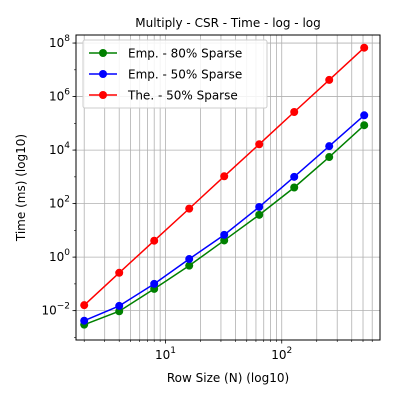 The height and width of the screenshot is (400, 400). Describe the element at coordinates (281, 354) in the screenshot. I see `x-tick-label: 10²` at that location.